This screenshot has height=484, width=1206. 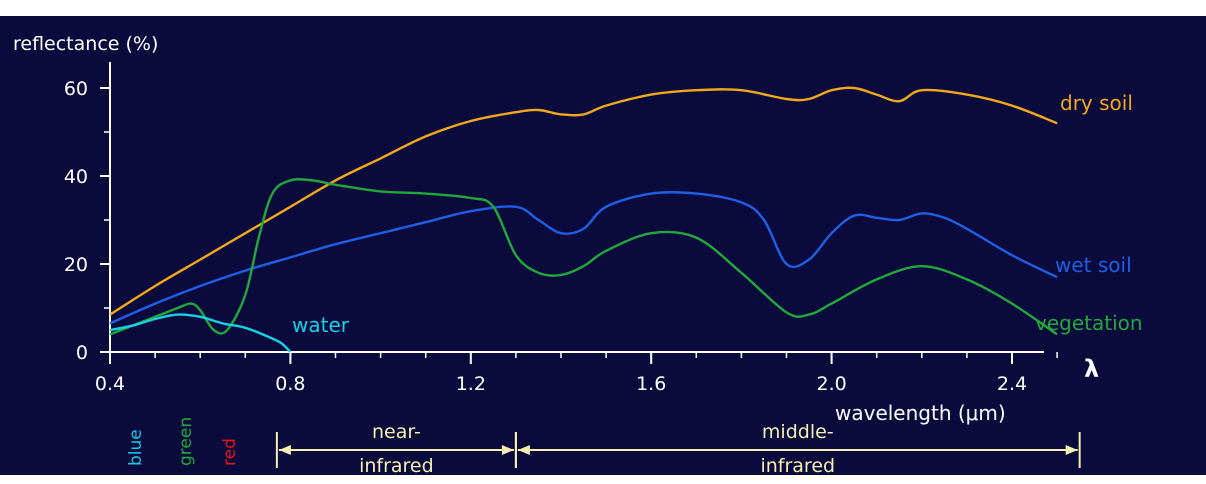 I want to click on near-infrared-arrow-right, so click(x=507, y=450).